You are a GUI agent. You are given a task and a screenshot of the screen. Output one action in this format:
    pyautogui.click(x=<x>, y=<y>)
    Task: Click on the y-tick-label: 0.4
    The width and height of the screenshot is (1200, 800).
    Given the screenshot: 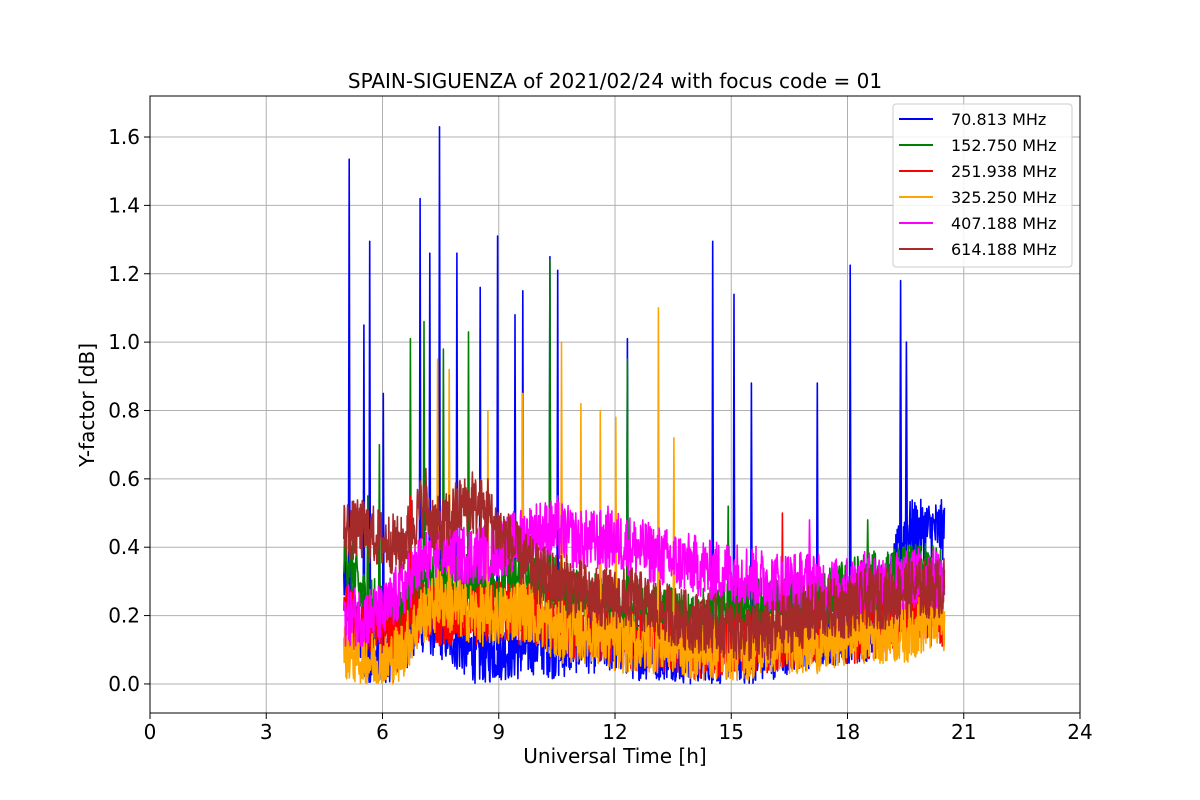 What is the action you would take?
    pyautogui.click(x=124, y=547)
    